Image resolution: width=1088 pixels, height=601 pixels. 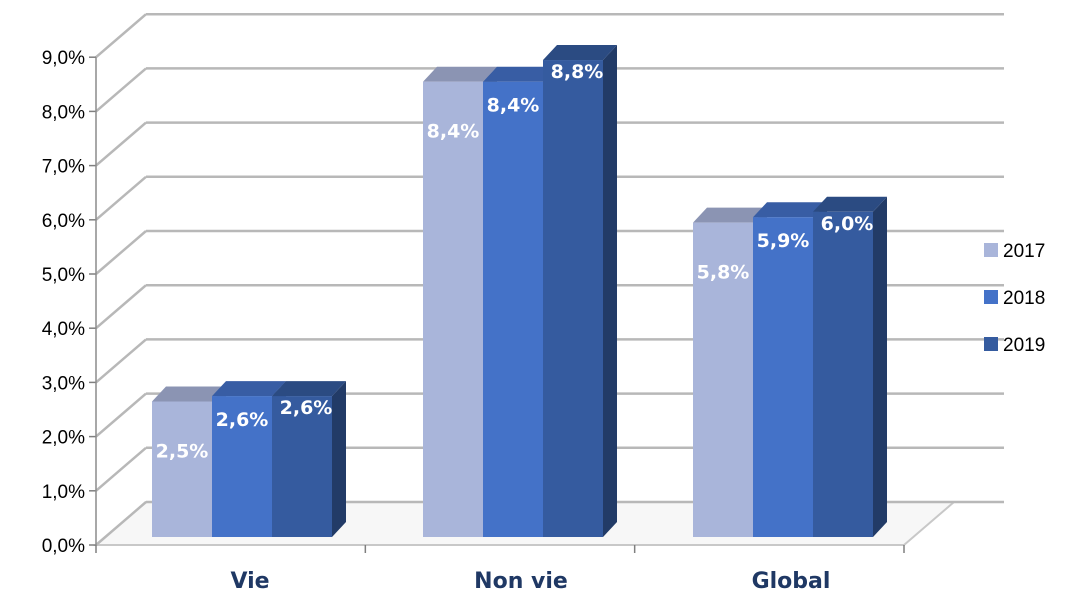 What do you see at coordinates (63, 275) in the screenshot?
I see `y-tick-label: 5,0%` at bounding box center [63, 275].